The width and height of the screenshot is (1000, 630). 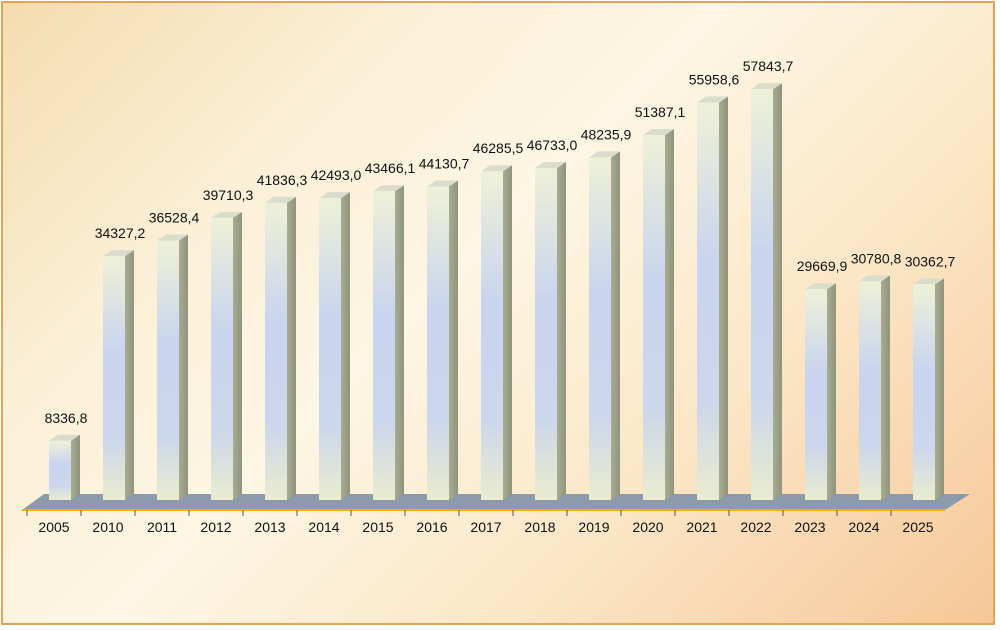 What do you see at coordinates (714, 80) in the screenshot?
I see `data-label: 55958,6` at bounding box center [714, 80].